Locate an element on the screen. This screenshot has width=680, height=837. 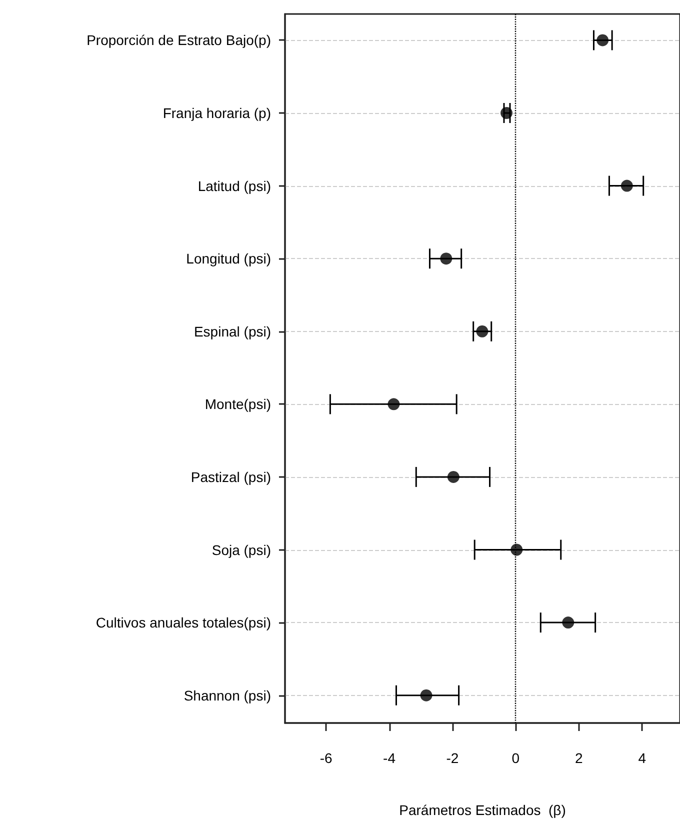
y-tick-label: Longitud (psi) is located at coordinates (228, 258).